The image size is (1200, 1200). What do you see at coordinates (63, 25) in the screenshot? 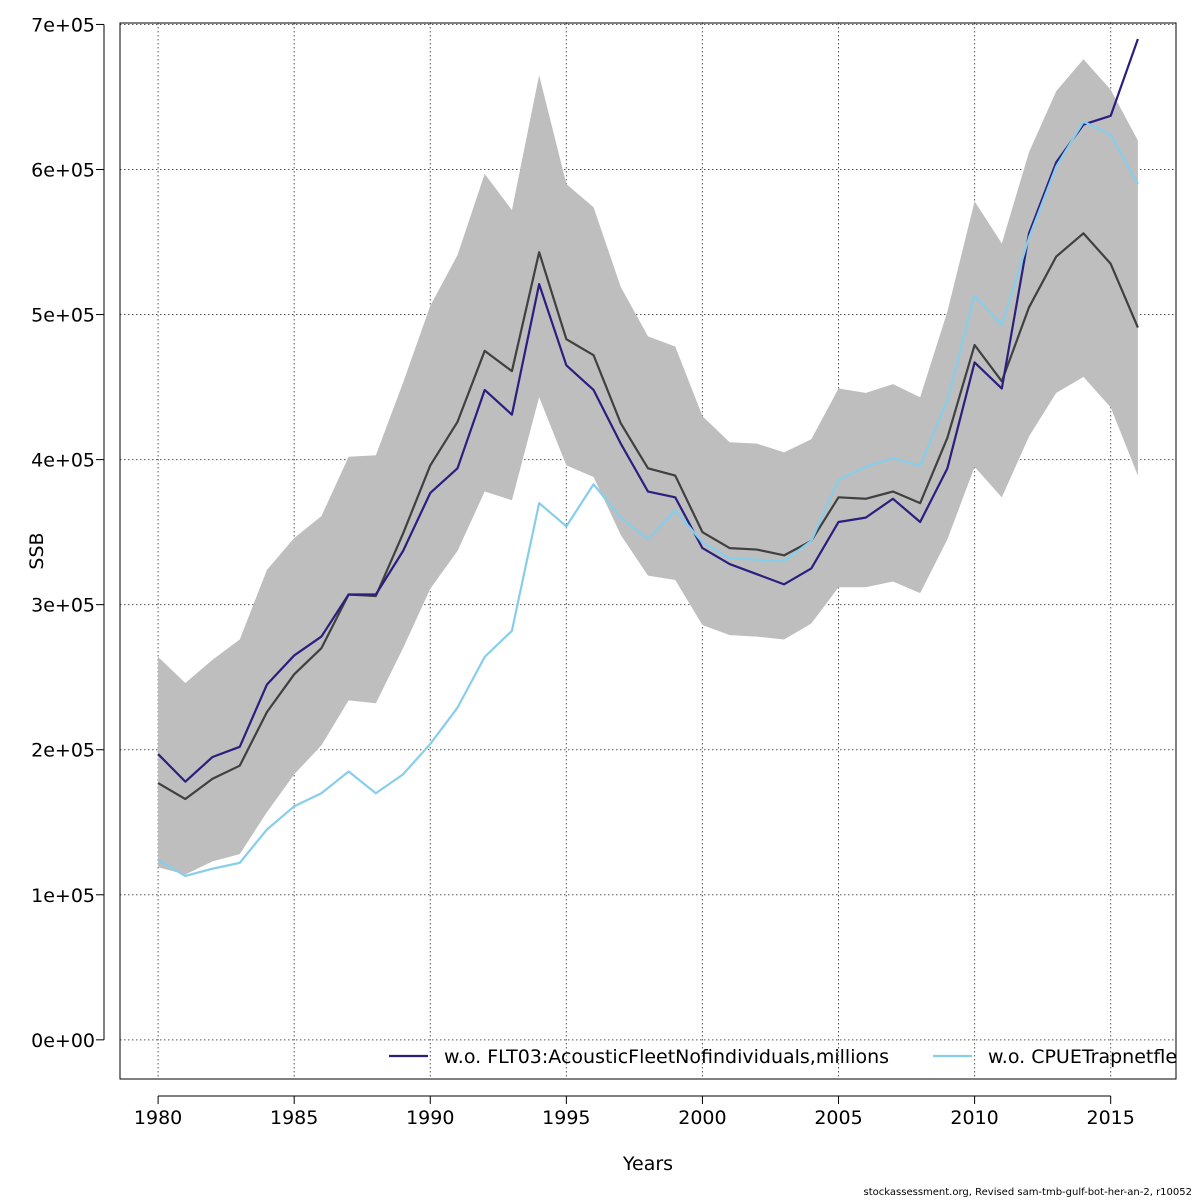
I see `y-tick-label: 7e+05` at bounding box center [63, 25].